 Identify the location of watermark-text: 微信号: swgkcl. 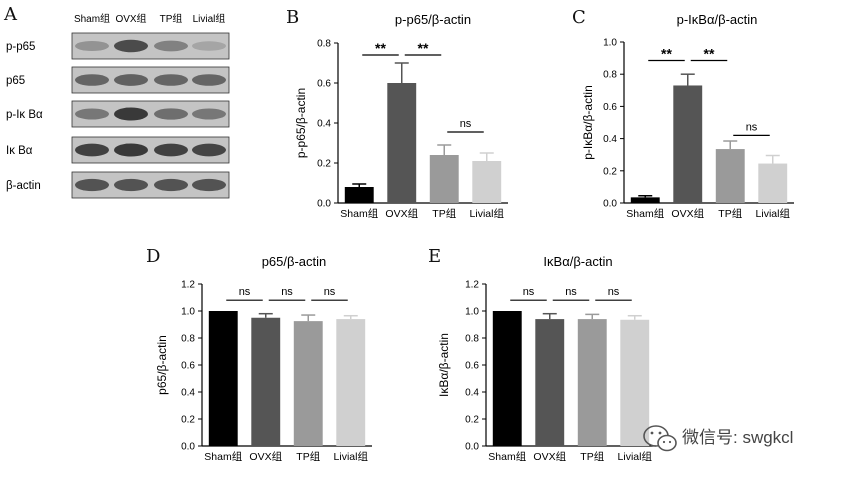
(737, 437).